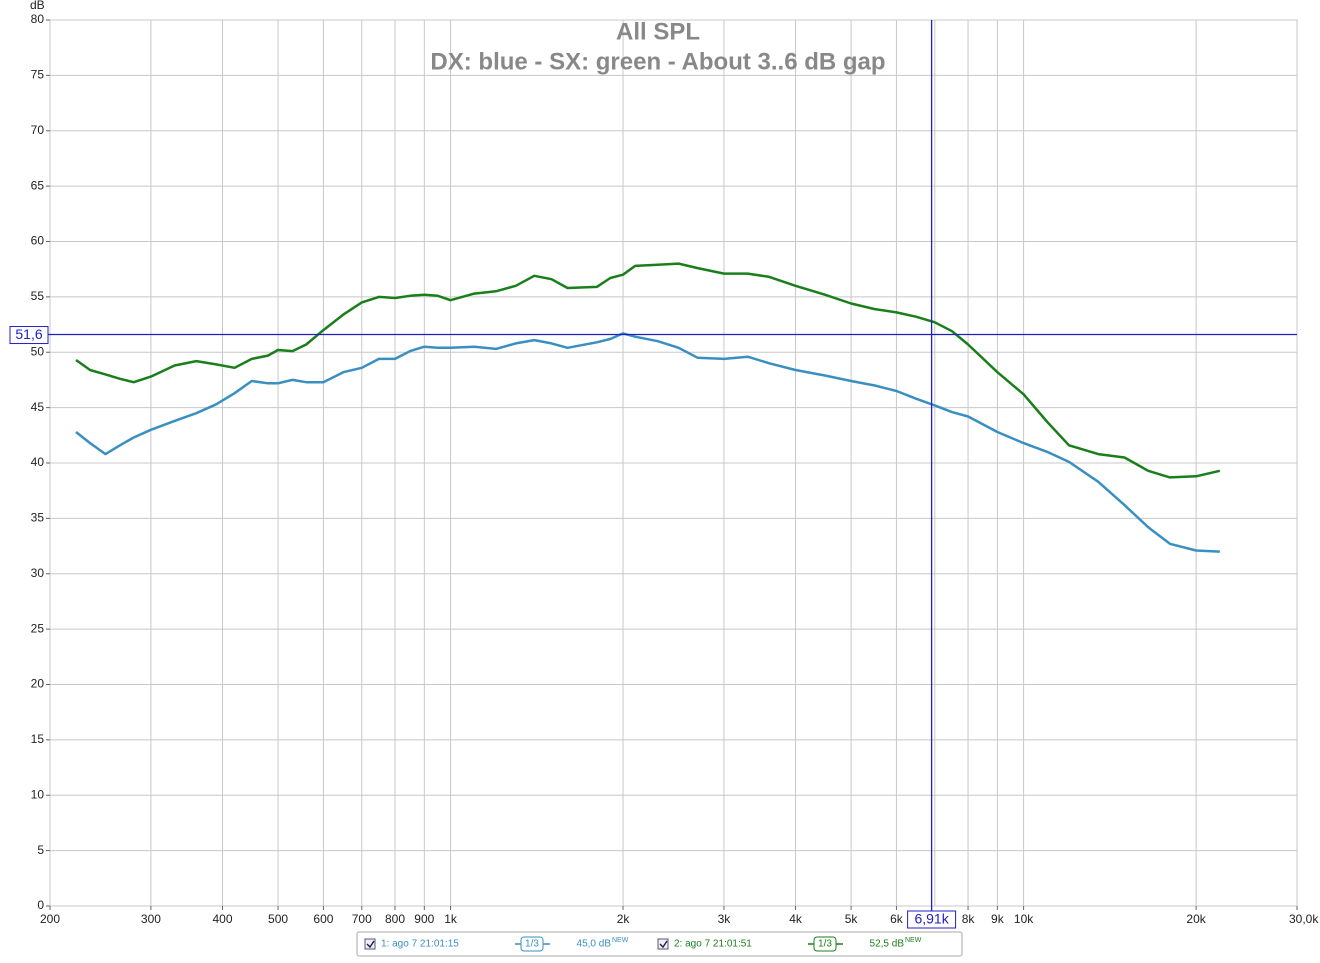 The width and height of the screenshot is (1320, 963). I want to click on y-tick-label: 80, so click(38, 19).